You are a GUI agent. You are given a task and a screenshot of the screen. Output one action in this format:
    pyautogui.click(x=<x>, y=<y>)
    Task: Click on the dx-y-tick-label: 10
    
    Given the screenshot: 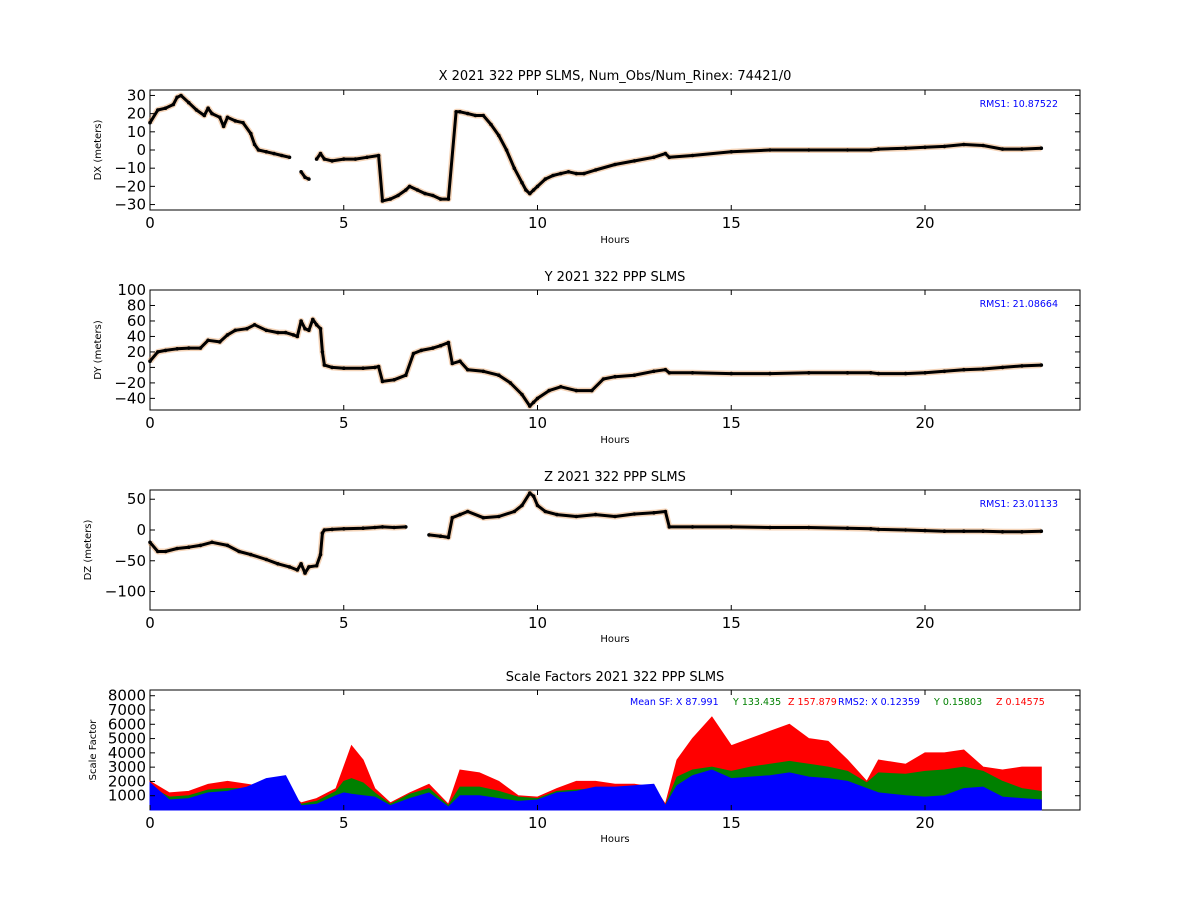 What is the action you would take?
    pyautogui.click(x=136, y=132)
    